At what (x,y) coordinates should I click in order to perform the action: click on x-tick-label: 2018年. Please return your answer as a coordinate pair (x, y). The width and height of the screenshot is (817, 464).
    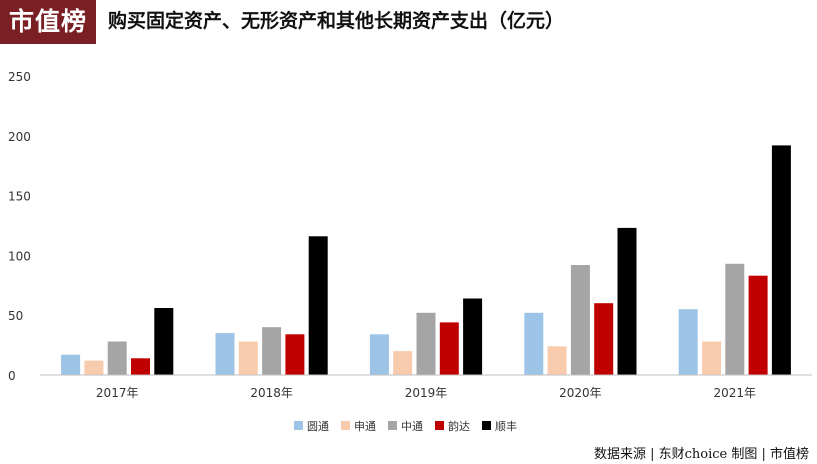
    Looking at the image, I should click on (271, 393).